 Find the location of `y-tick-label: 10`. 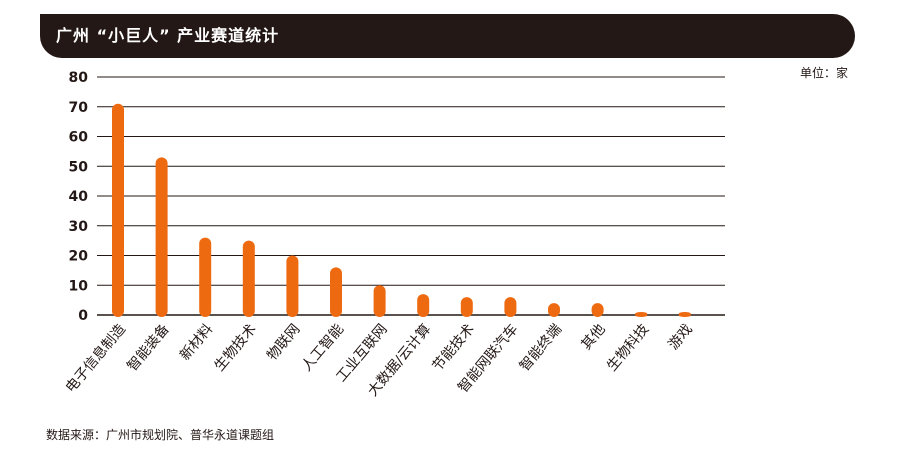

y-tick-label: 10 is located at coordinates (79, 286).